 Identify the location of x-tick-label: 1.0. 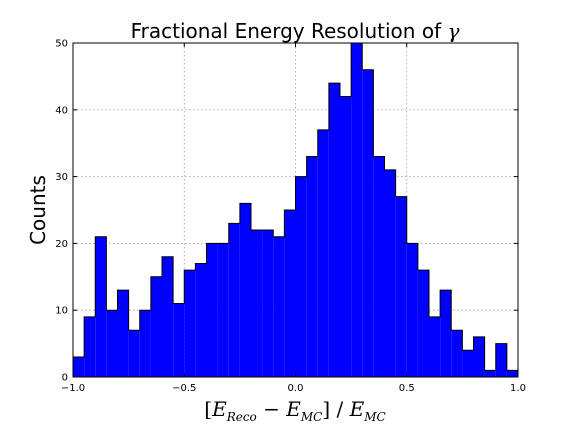
(518, 388).